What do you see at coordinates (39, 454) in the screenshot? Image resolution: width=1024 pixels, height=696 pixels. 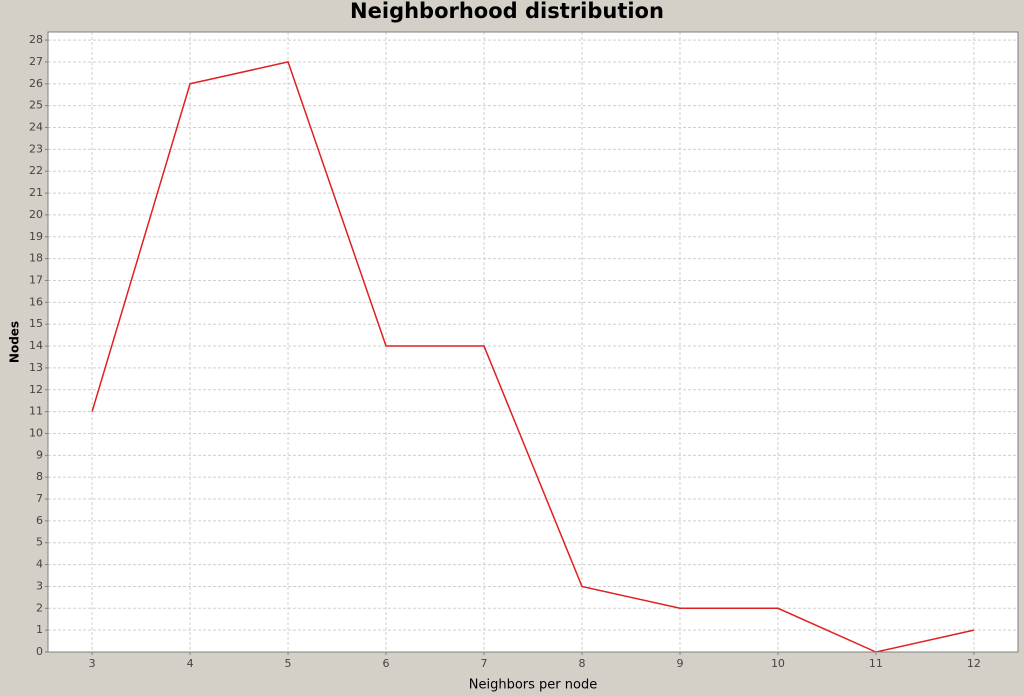 I see `y-tick-label: 9` at bounding box center [39, 454].